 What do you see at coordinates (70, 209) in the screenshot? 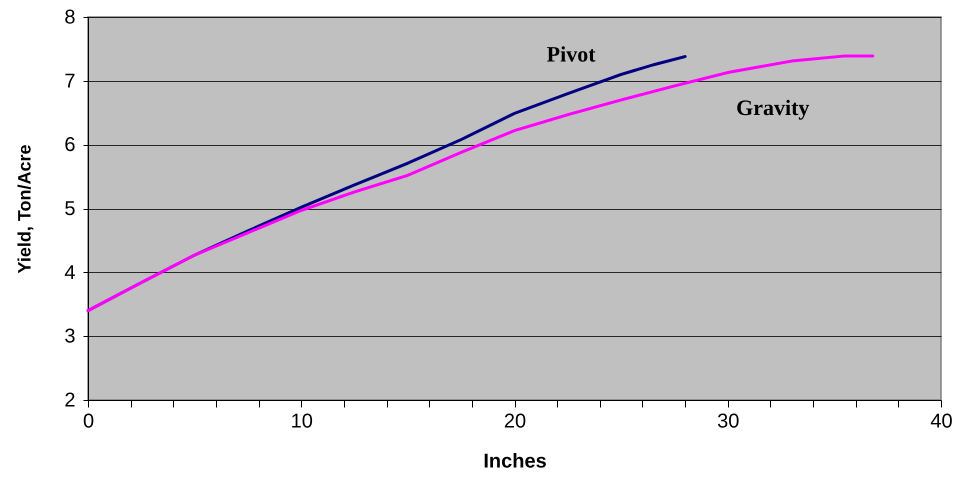
I see `y-tick-label: 5` at bounding box center [70, 209].